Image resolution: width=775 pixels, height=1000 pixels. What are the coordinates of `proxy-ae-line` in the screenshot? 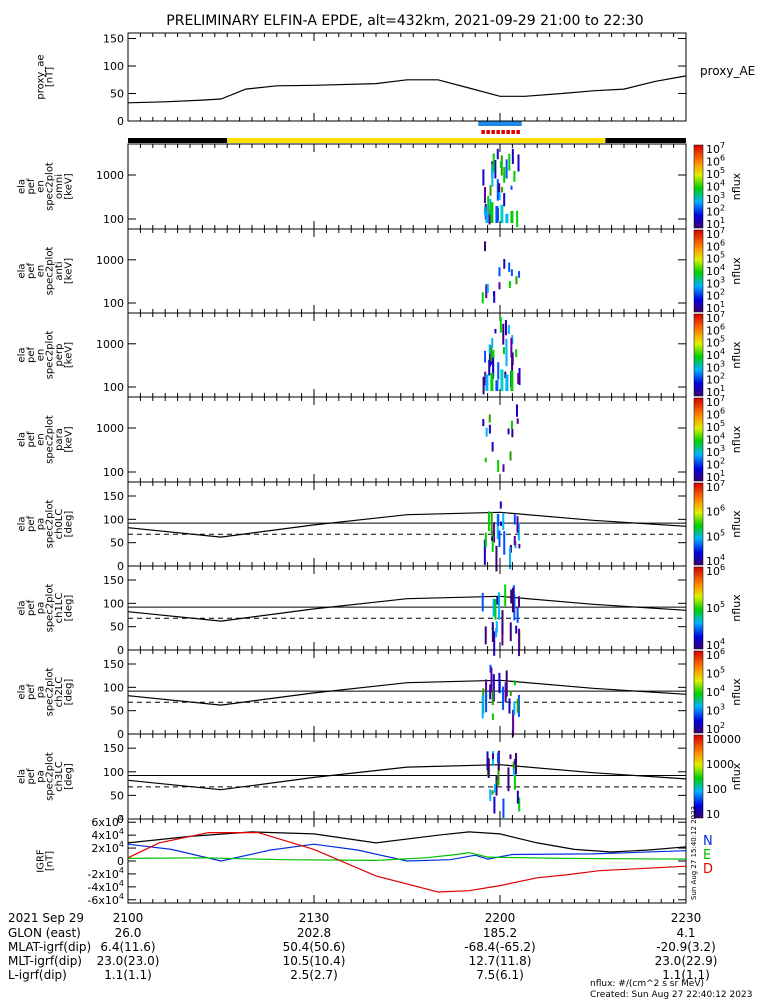 It's located at (407, 89).